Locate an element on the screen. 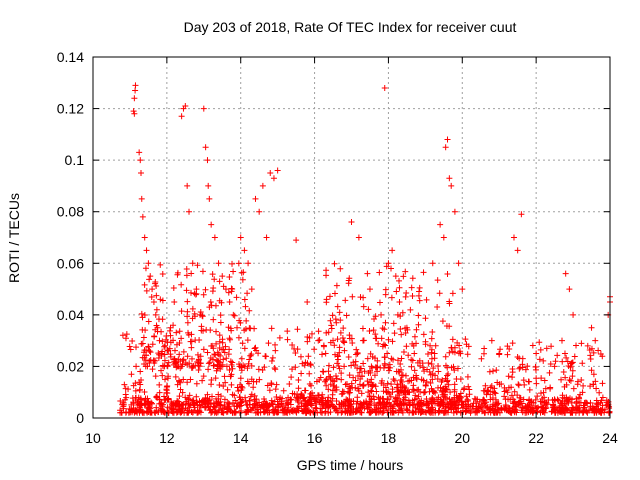  y-tick-label: 0.12 is located at coordinates (70, 109).